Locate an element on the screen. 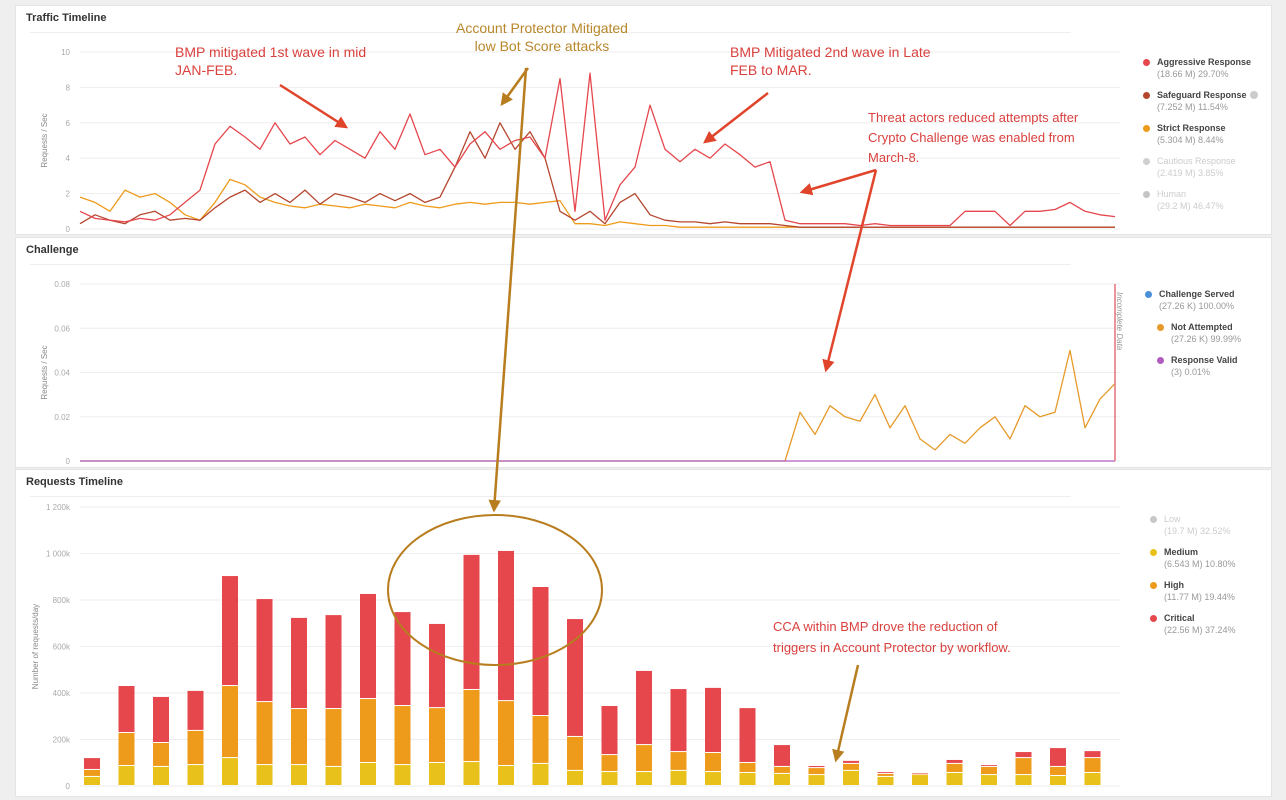 The width and height of the screenshot is (1286, 800). legend-item: Safeguard Response (7.252 M) 11.54% is located at coordinates (1200, 101).